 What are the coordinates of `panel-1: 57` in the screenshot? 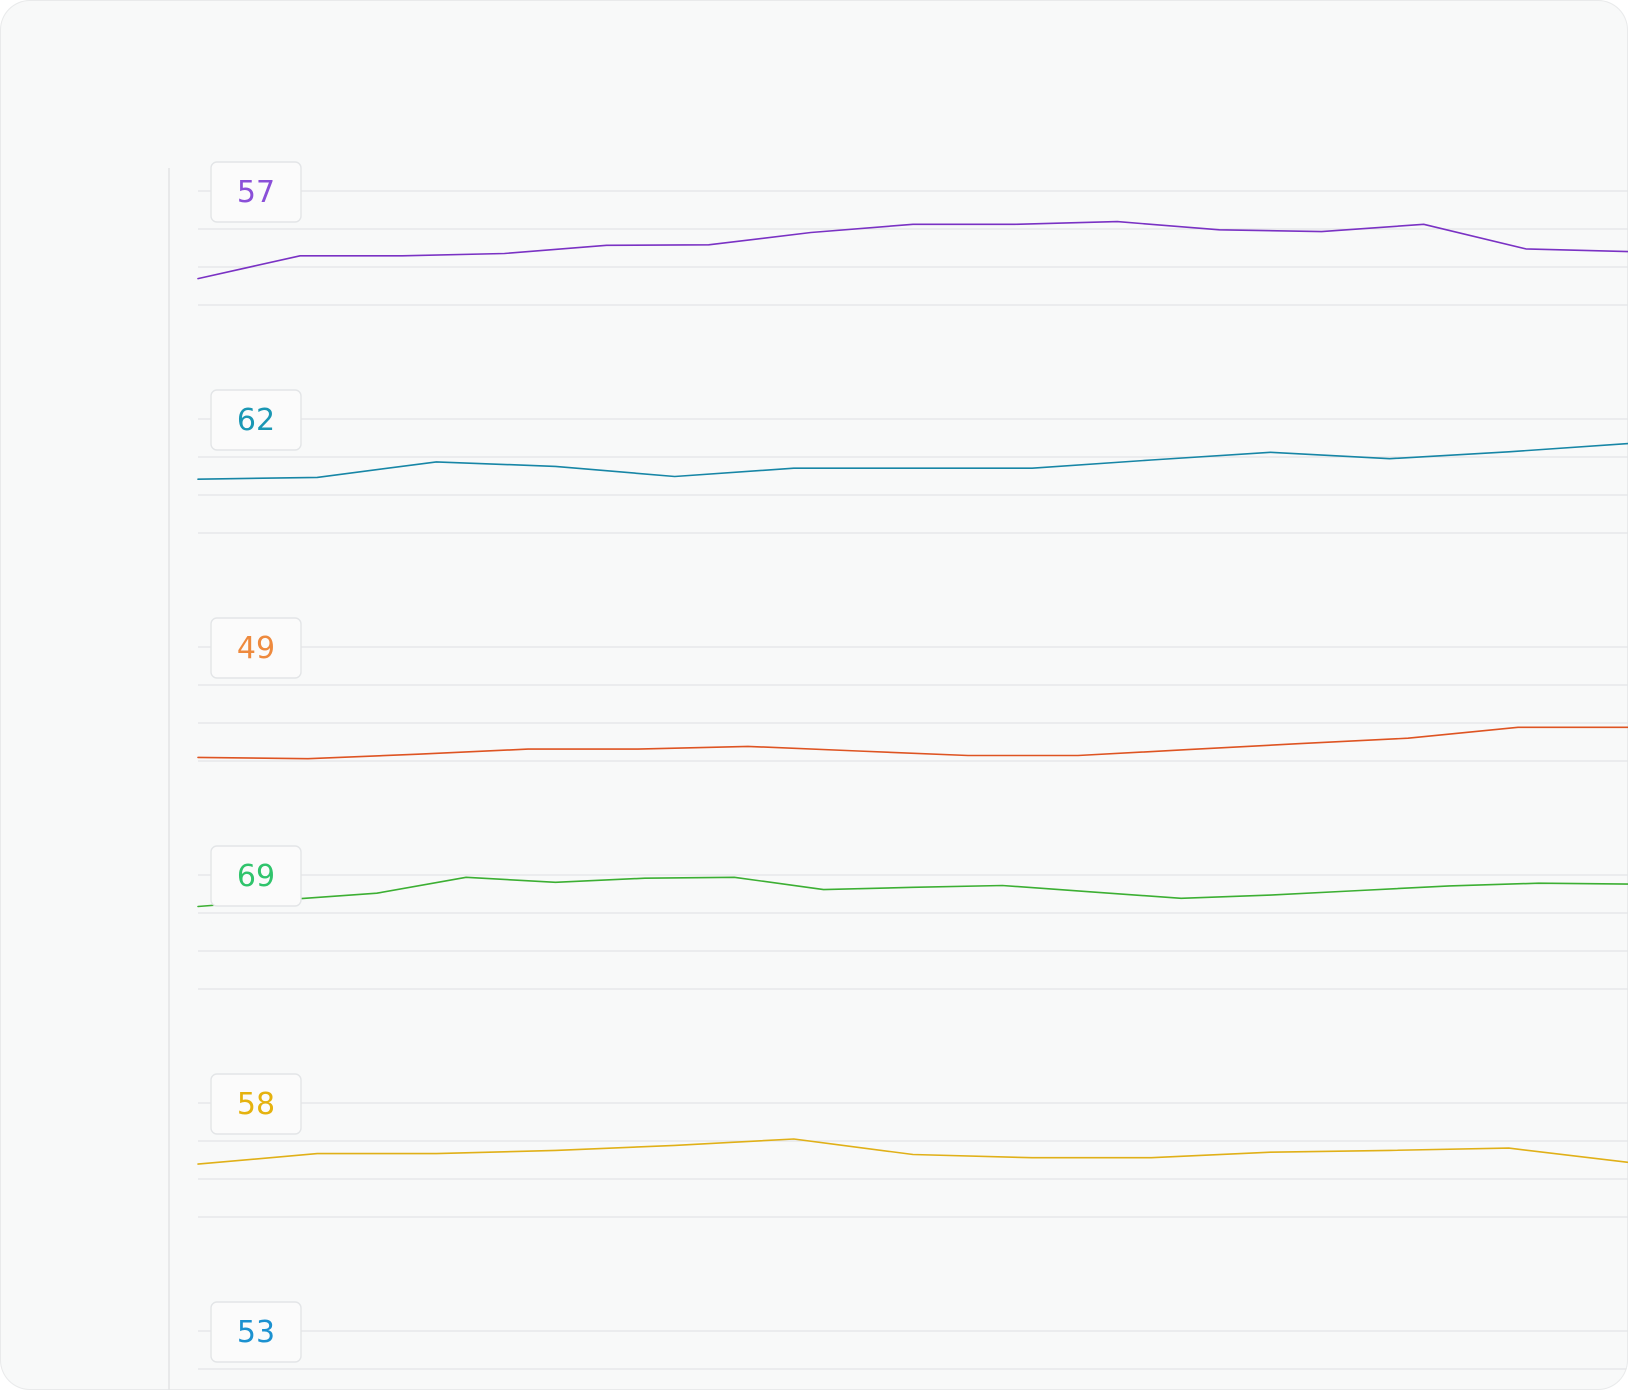 It's located at (912, 233).